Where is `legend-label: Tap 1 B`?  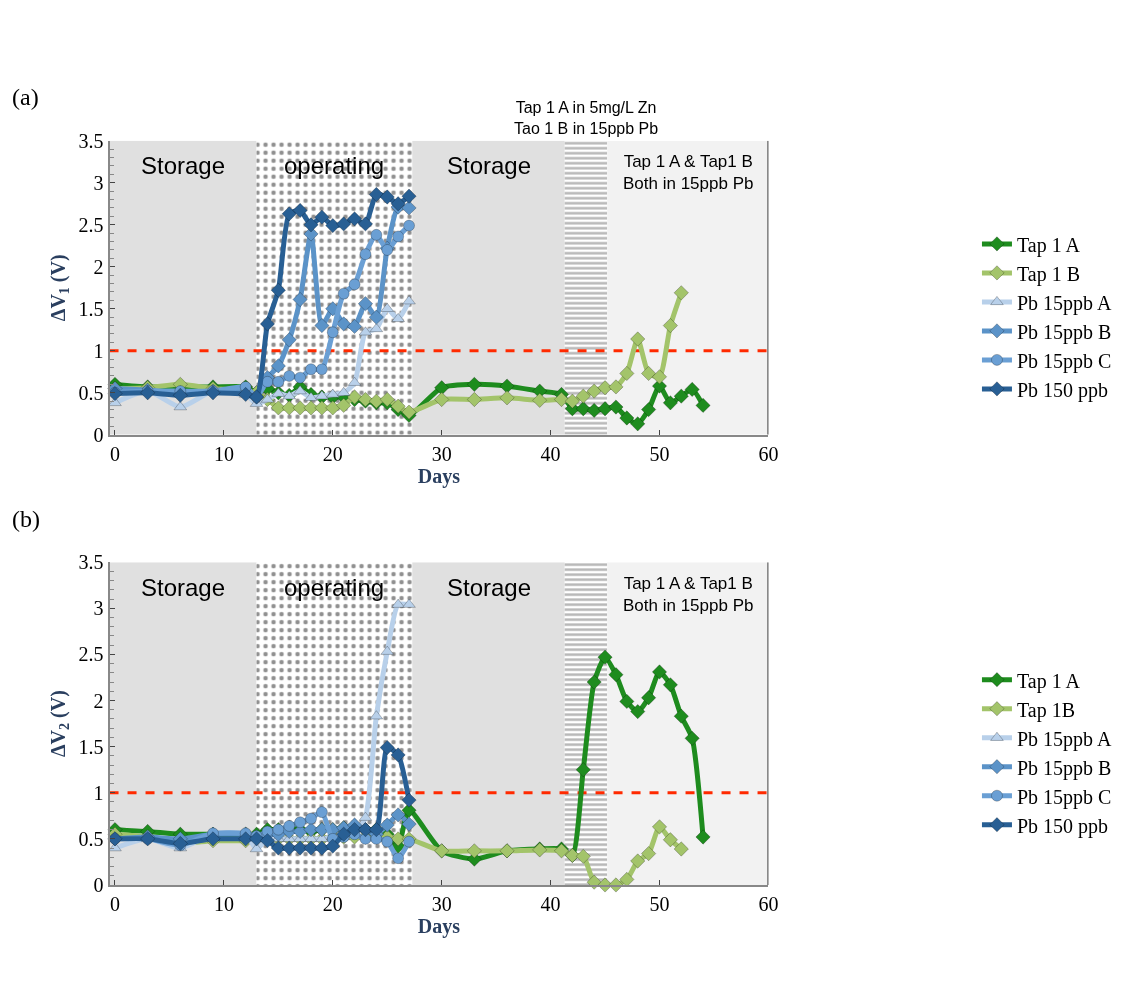
legend-label: Tap 1 B is located at coordinates (1048, 274).